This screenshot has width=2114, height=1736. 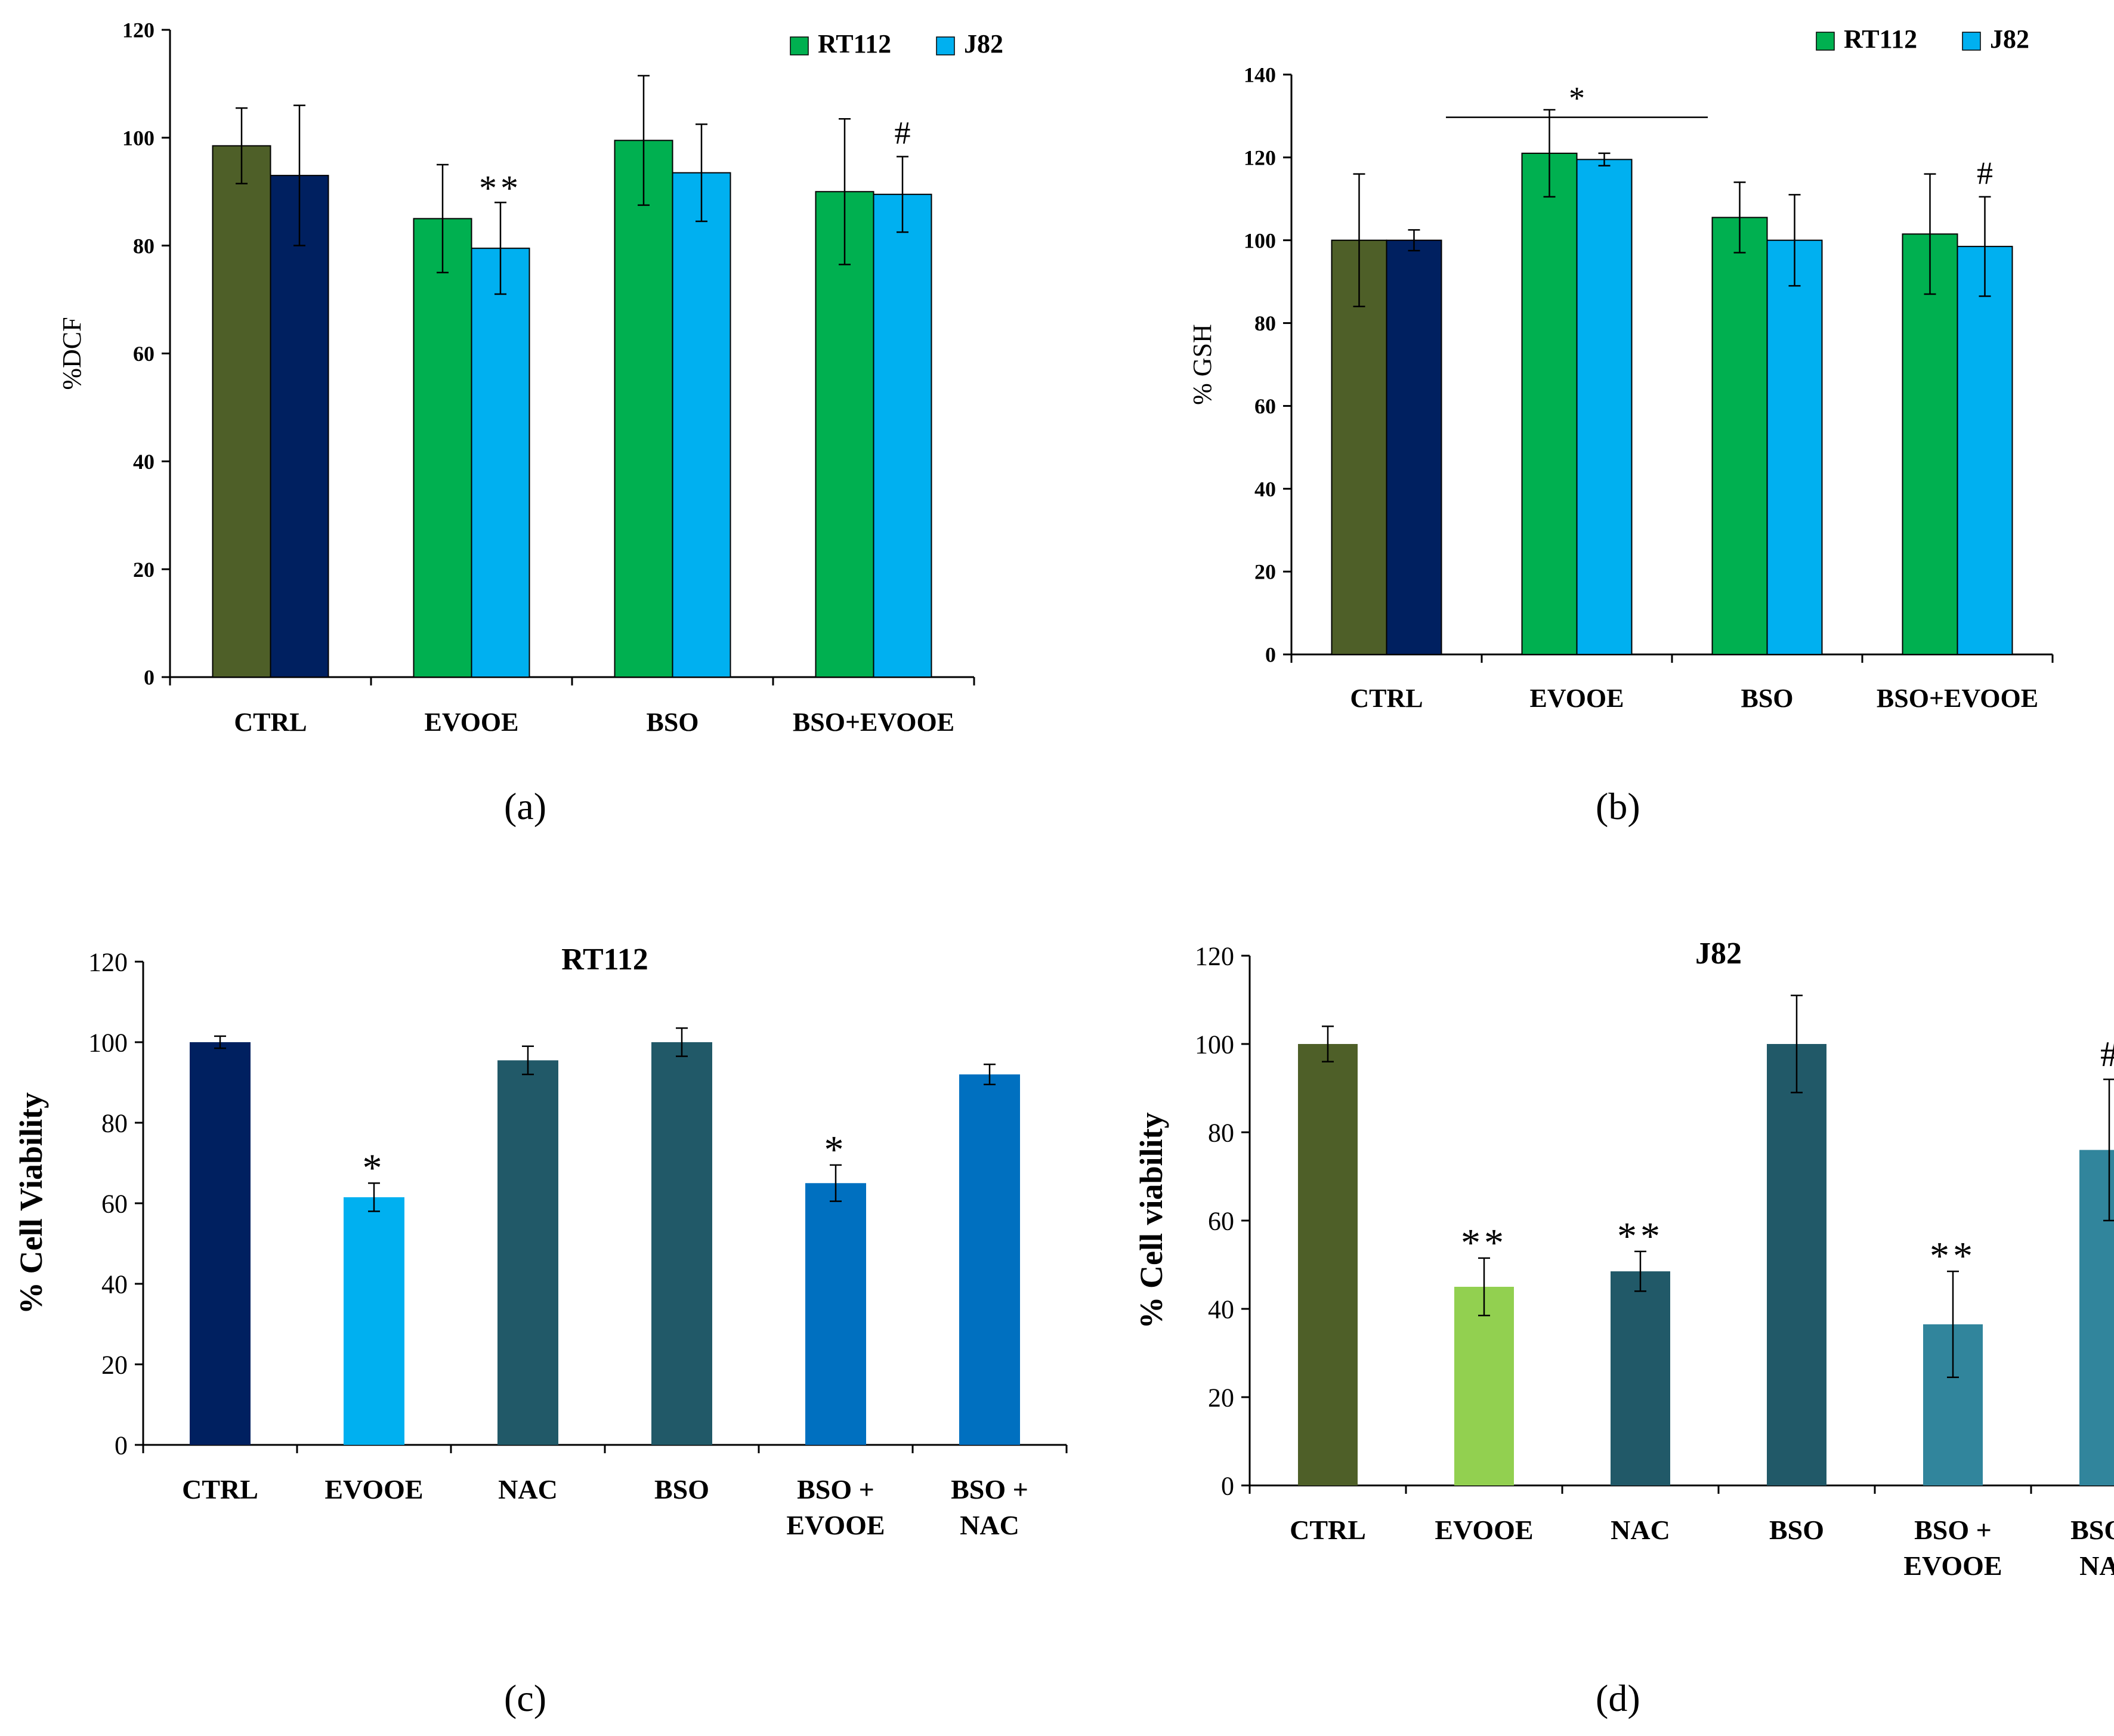 What do you see at coordinates (1202, 365) in the screenshot?
I see `y-axis-label: % GSH` at bounding box center [1202, 365].